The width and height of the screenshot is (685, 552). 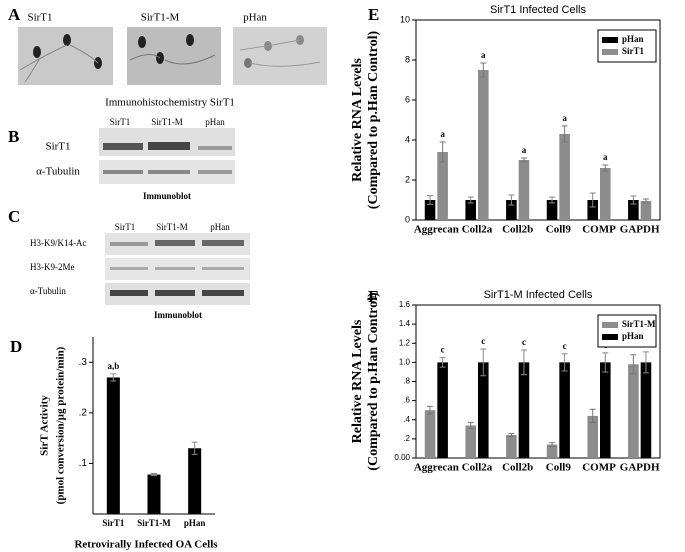 What do you see at coordinates (14, 216) in the screenshot?
I see `panel-letter: C` at bounding box center [14, 216].